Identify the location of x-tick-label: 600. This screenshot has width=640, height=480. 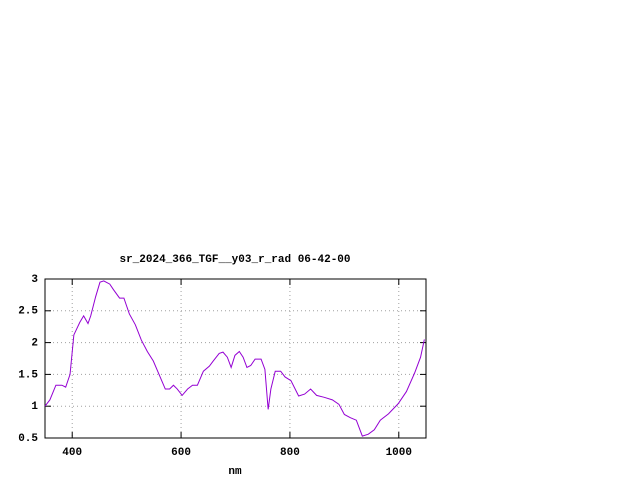
(181, 453).